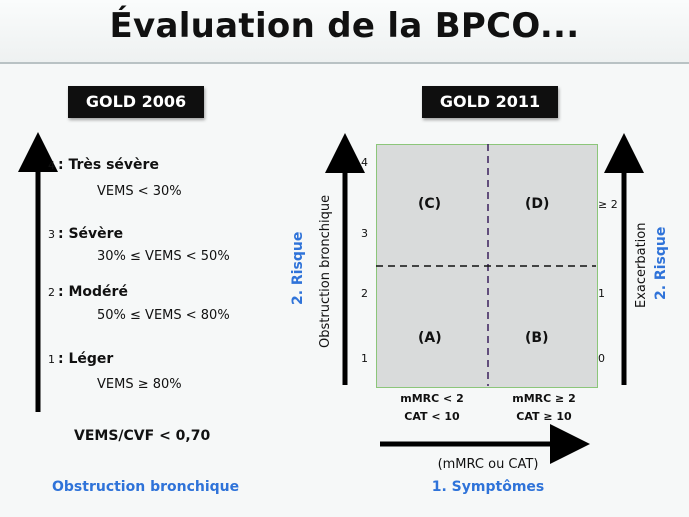 This screenshot has height=517, width=689. What do you see at coordinates (298, 268) in the screenshot?
I see `left-risk-label: 2. Risque` at bounding box center [298, 268].